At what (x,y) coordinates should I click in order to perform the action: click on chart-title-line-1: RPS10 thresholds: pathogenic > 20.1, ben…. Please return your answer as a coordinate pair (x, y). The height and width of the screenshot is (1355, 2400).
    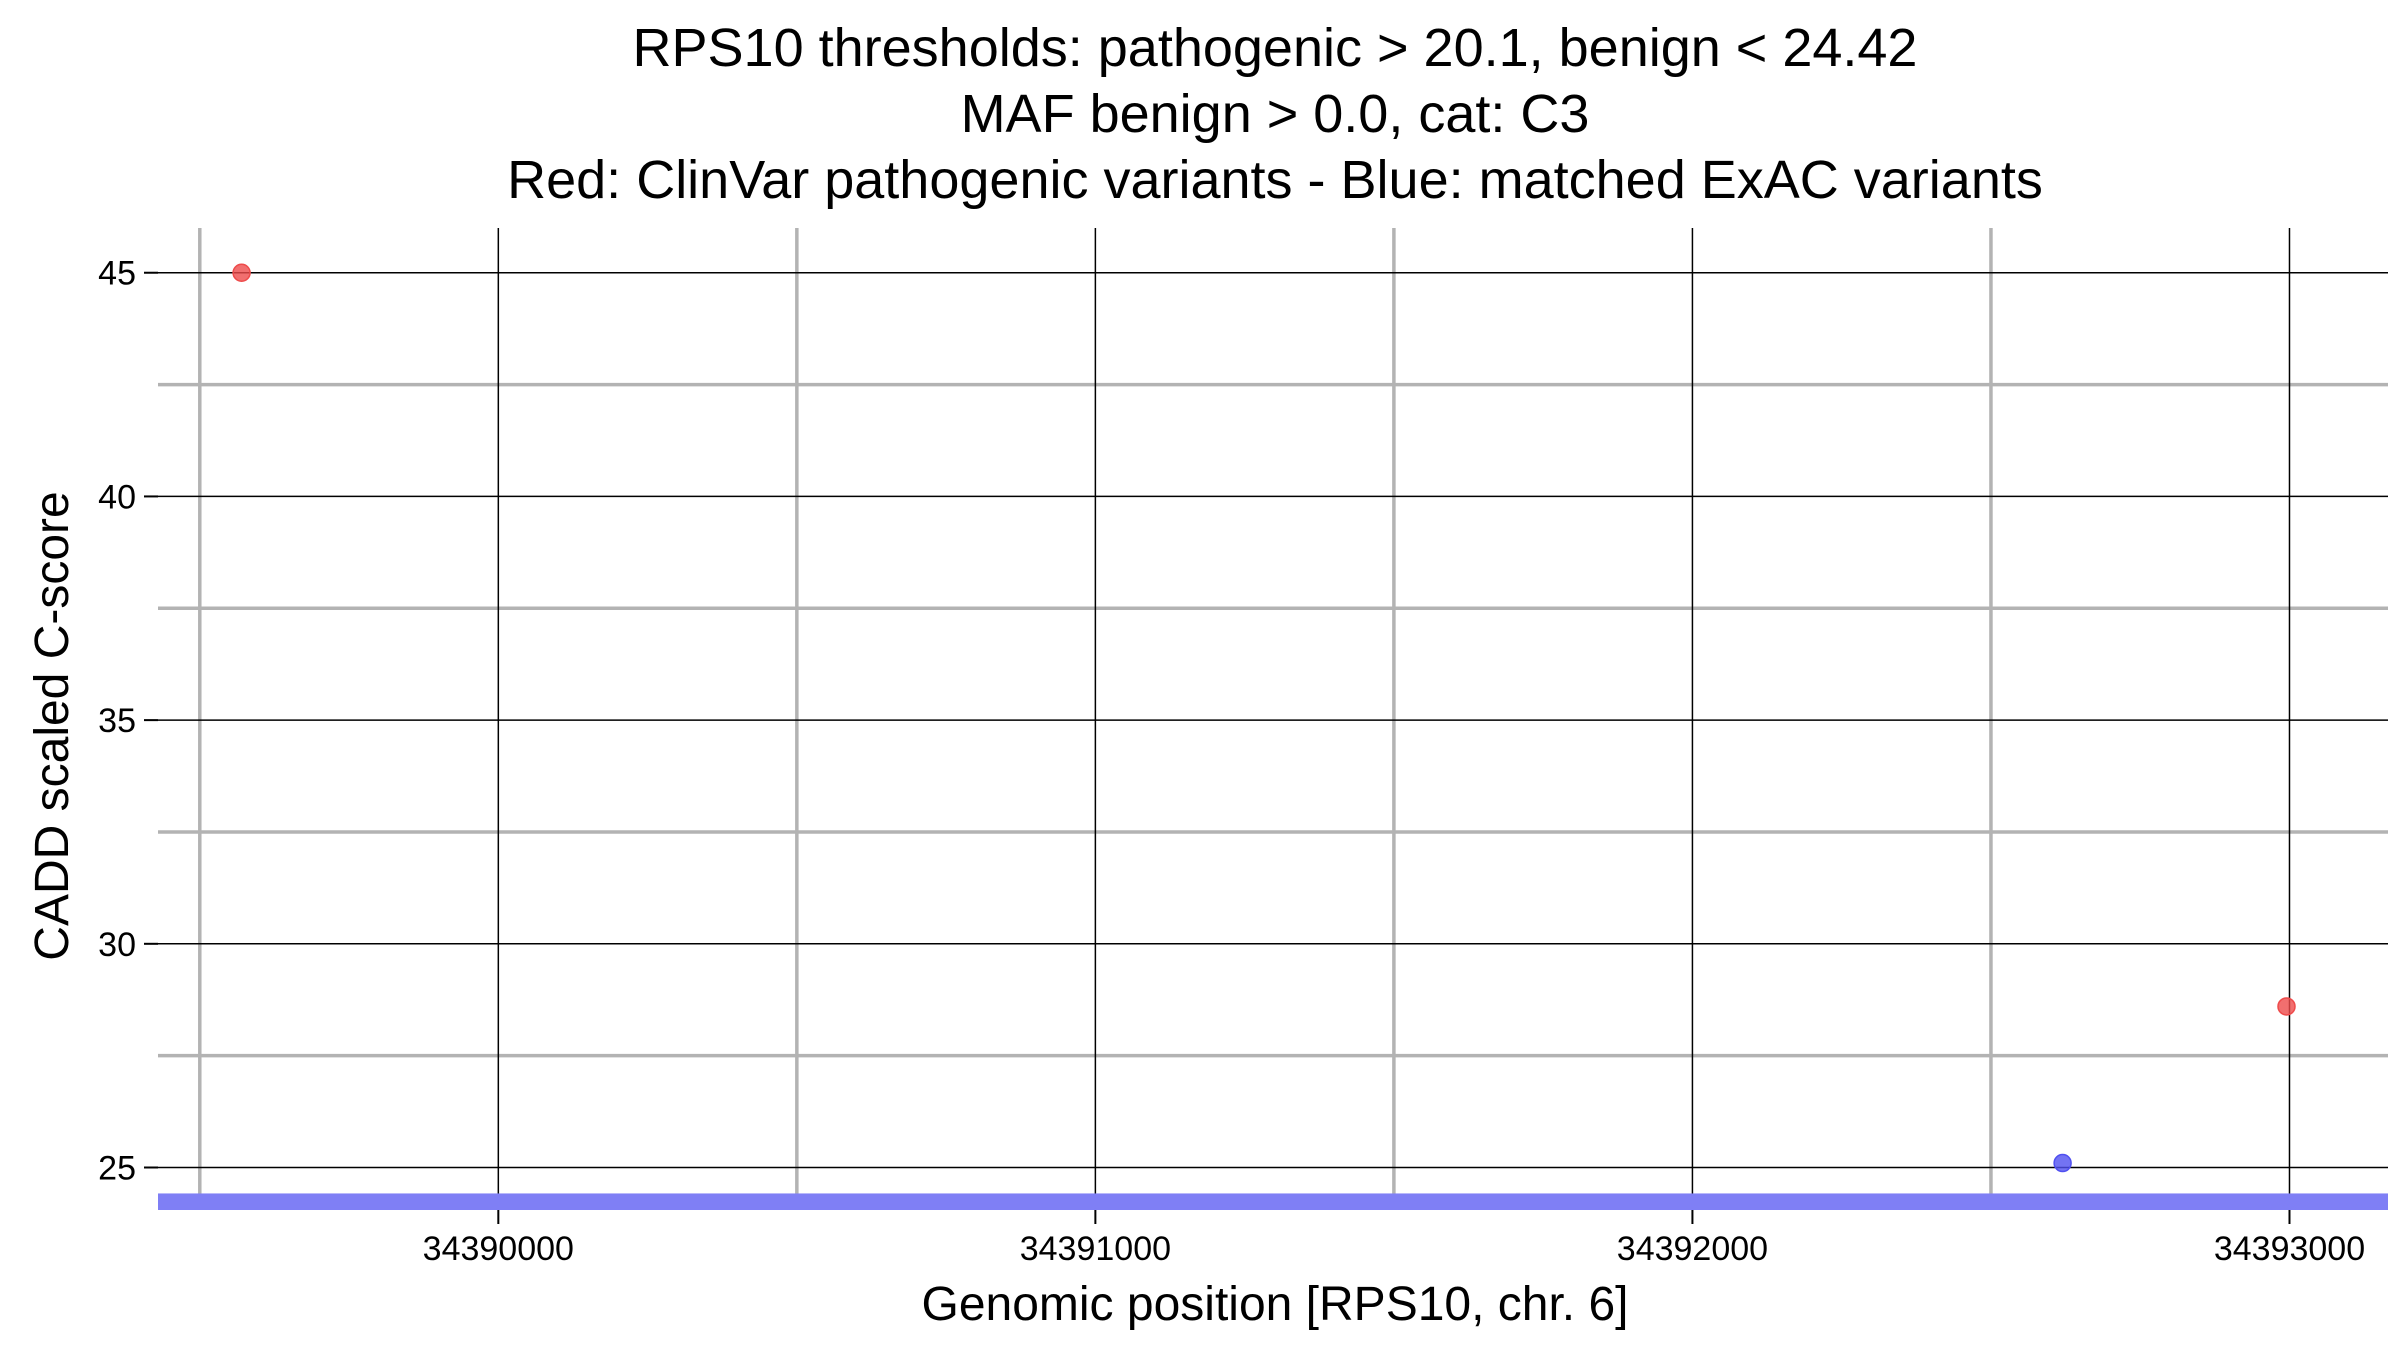
    Looking at the image, I should click on (1275, 48).